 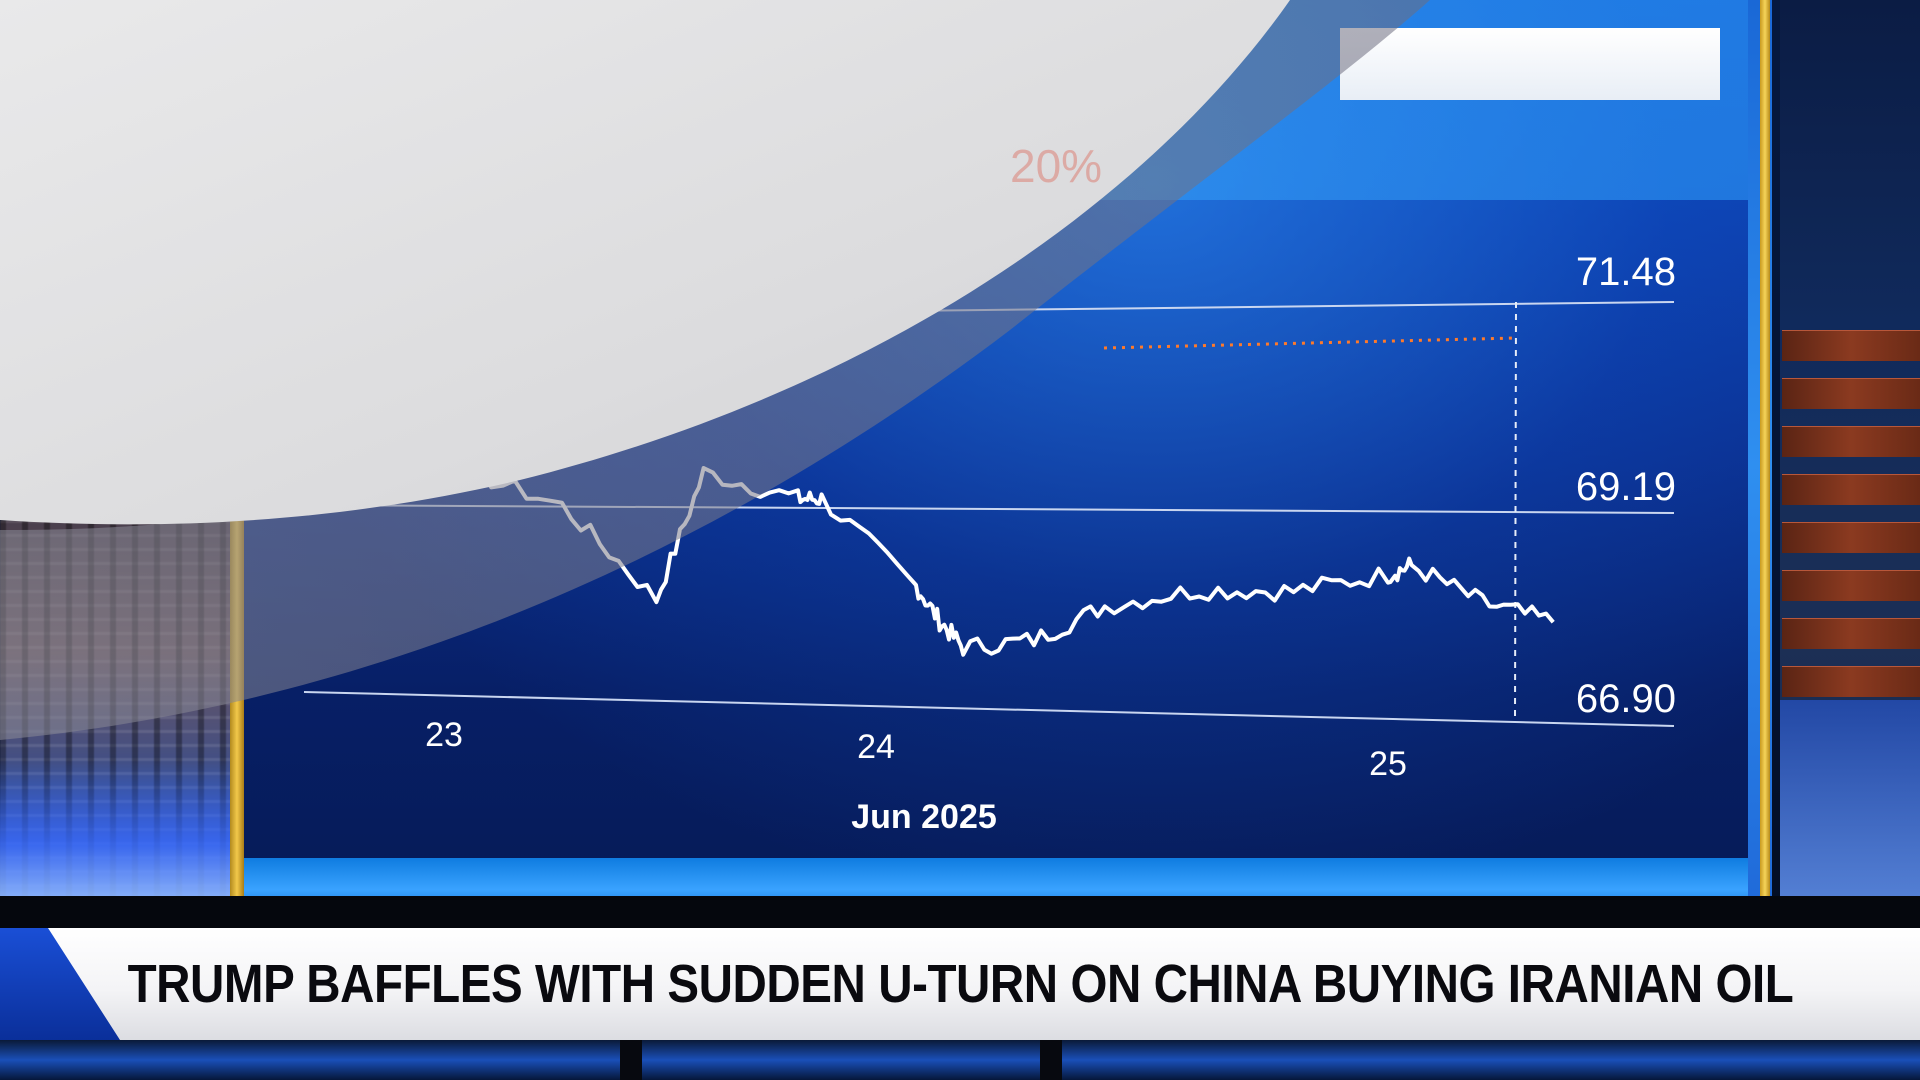 What do you see at coordinates (1388, 764) in the screenshot?
I see `x-tick-label-25: 25` at bounding box center [1388, 764].